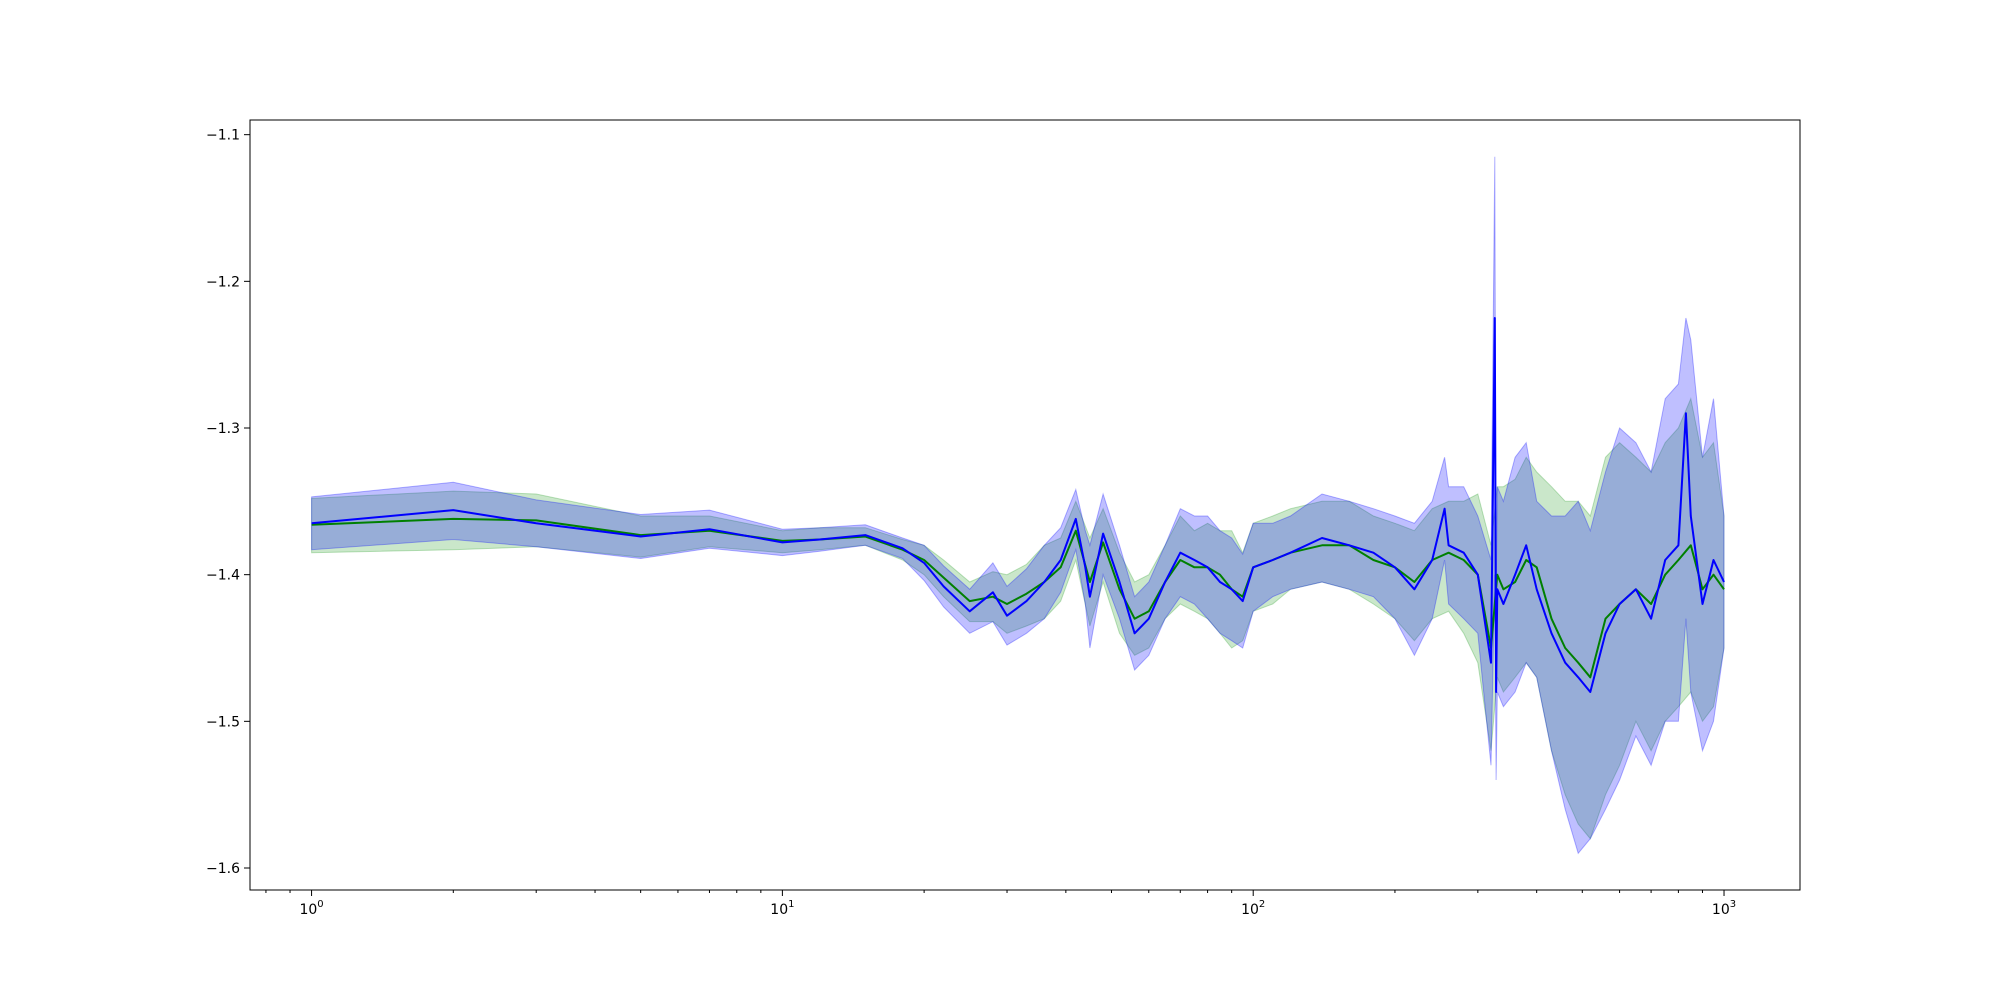  What do you see at coordinates (223, 282) in the screenshot?
I see `y-tick-label-1: −1.2` at bounding box center [223, 282].